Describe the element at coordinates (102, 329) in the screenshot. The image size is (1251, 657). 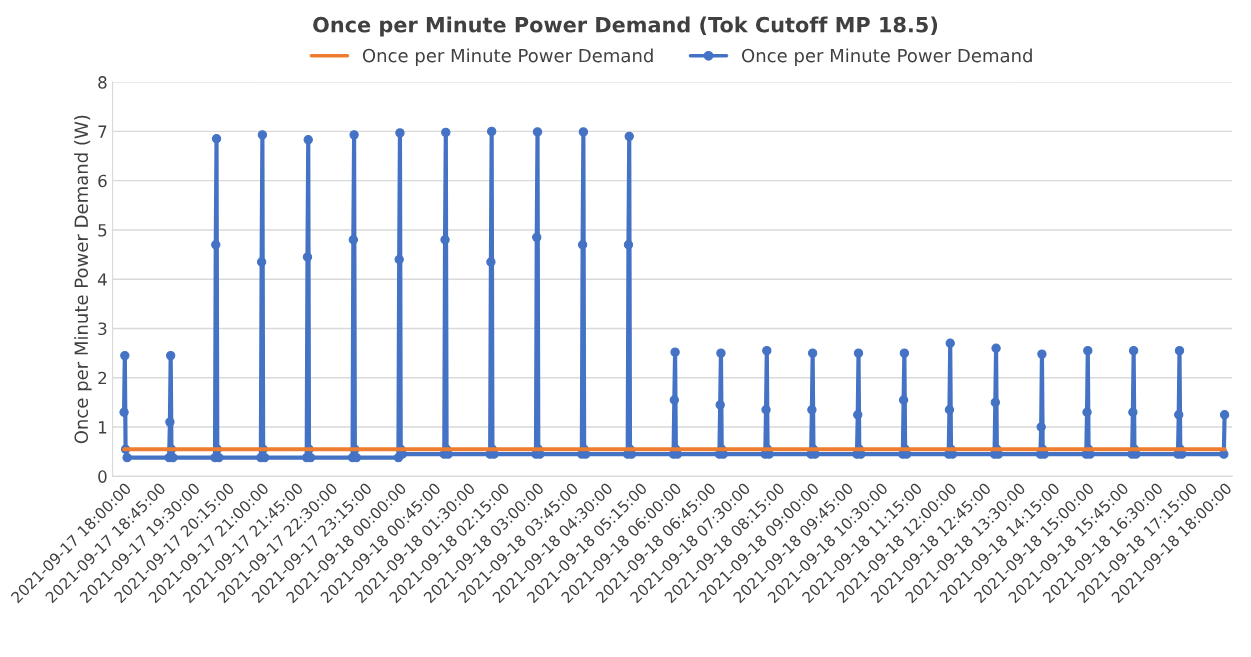
I see `y-tick-label: 3` at that location.